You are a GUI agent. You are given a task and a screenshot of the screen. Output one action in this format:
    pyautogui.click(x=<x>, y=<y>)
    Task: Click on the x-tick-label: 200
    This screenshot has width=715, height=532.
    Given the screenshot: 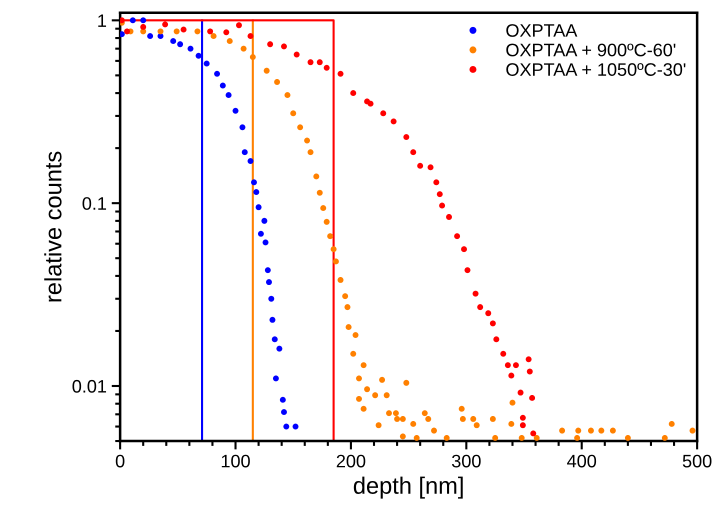 What is the action you would take?
    pyautogui.click(x=351, y=461)
    